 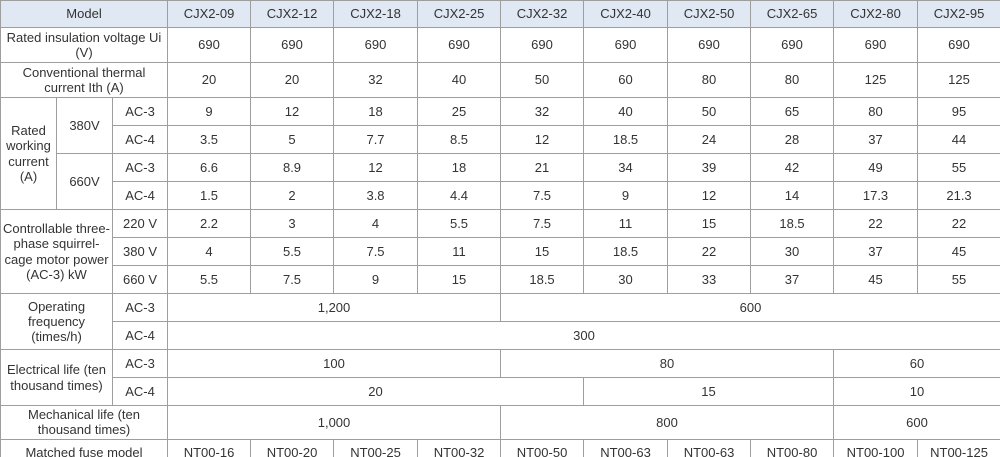 What do you see at coordinates (459, 195) in the screenshot?
I see `value-cell: 4.4` at bounding box center [459, 195].